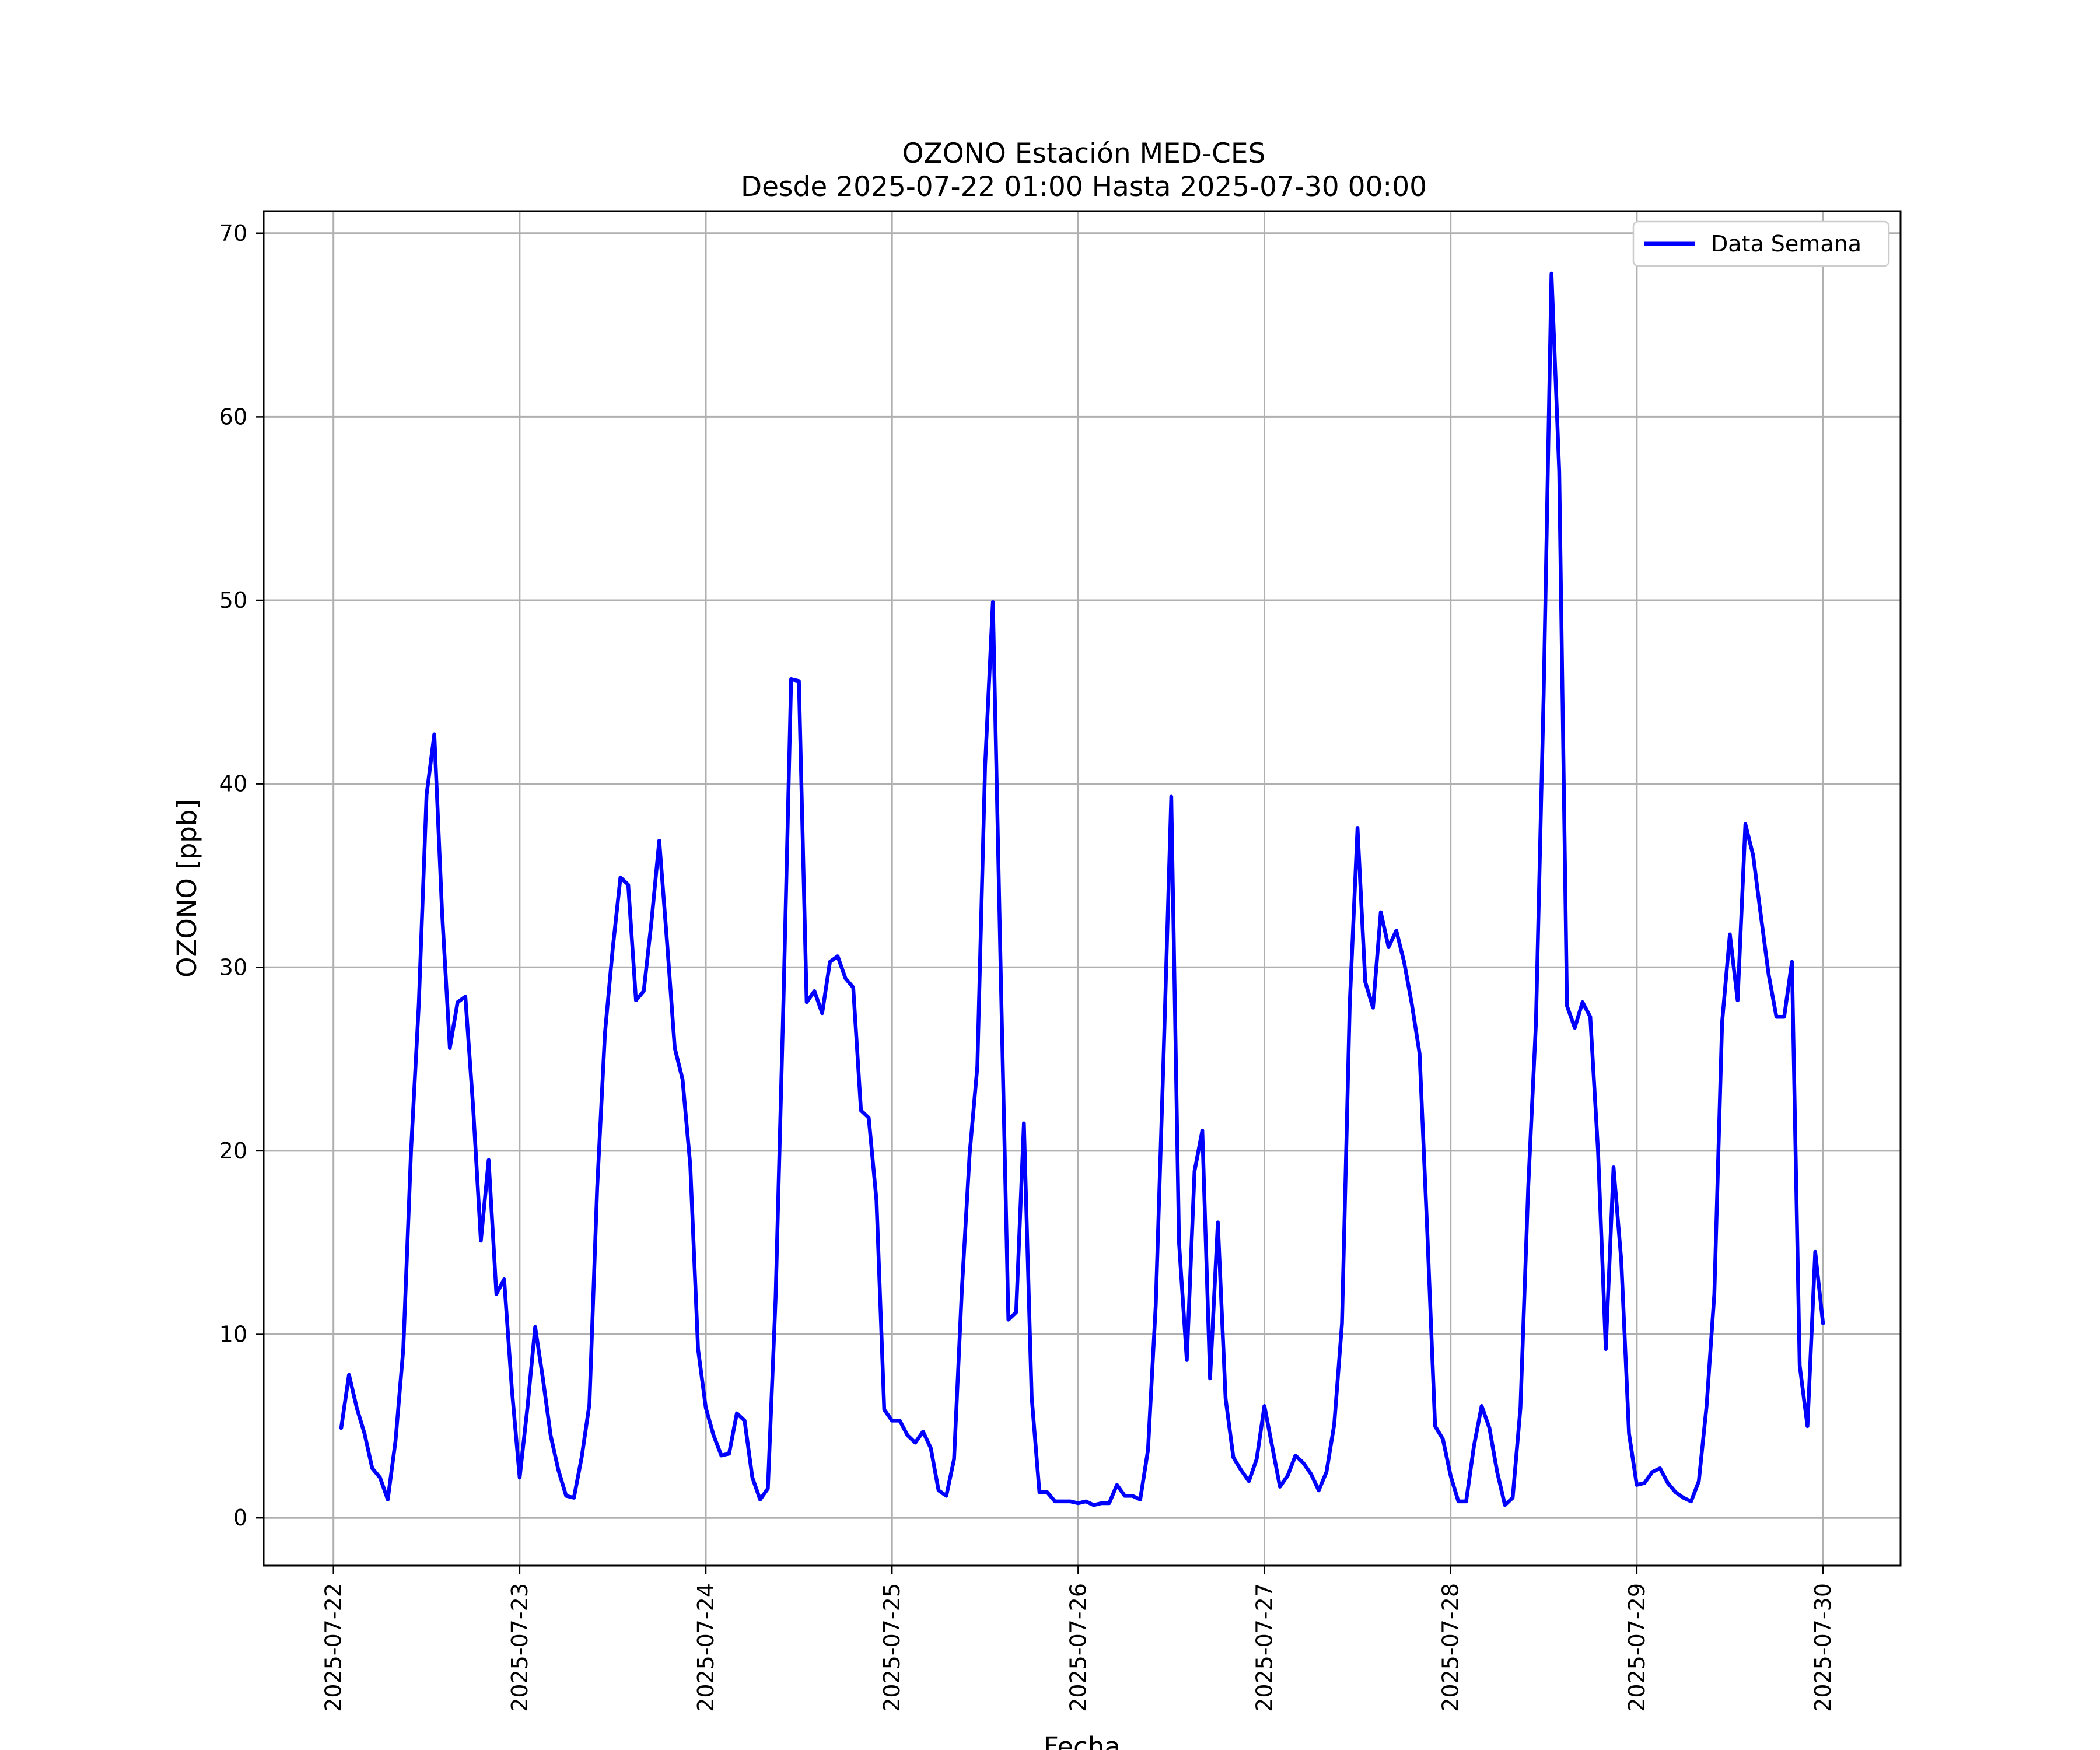 This screenshot has height=1750, width=2100. What do you see at coordinates (233, 784) in the screenshot?
I see `y-tick-label: 40` at bounding box center [233, 784].